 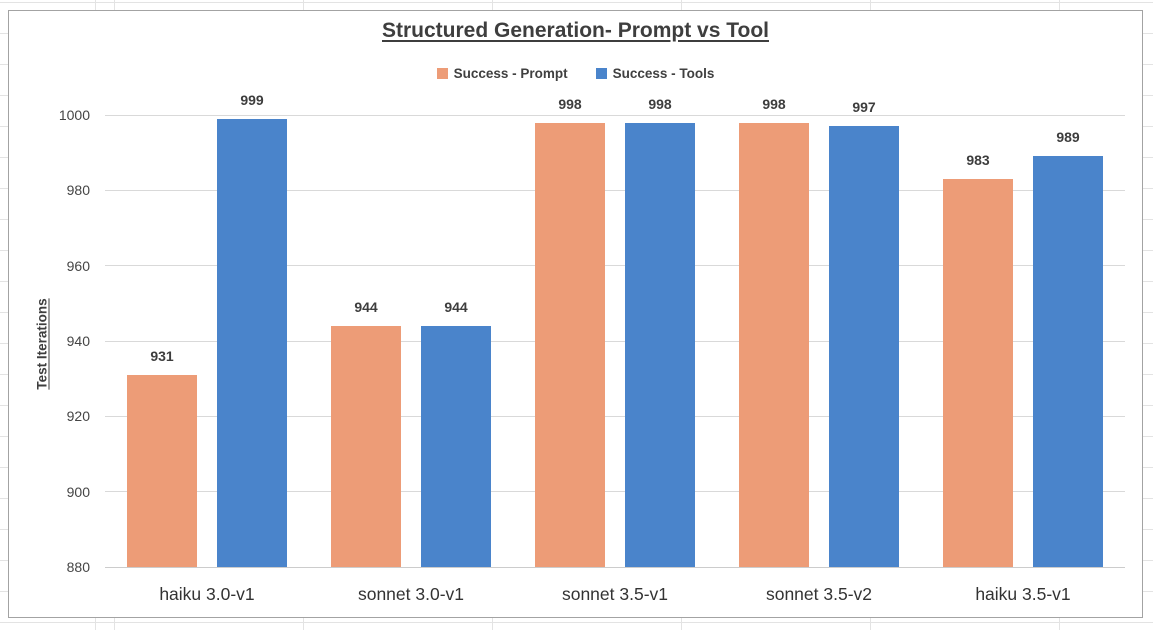 I want to click on legend-label: Success - Prompt, so click(x=510, y=73).